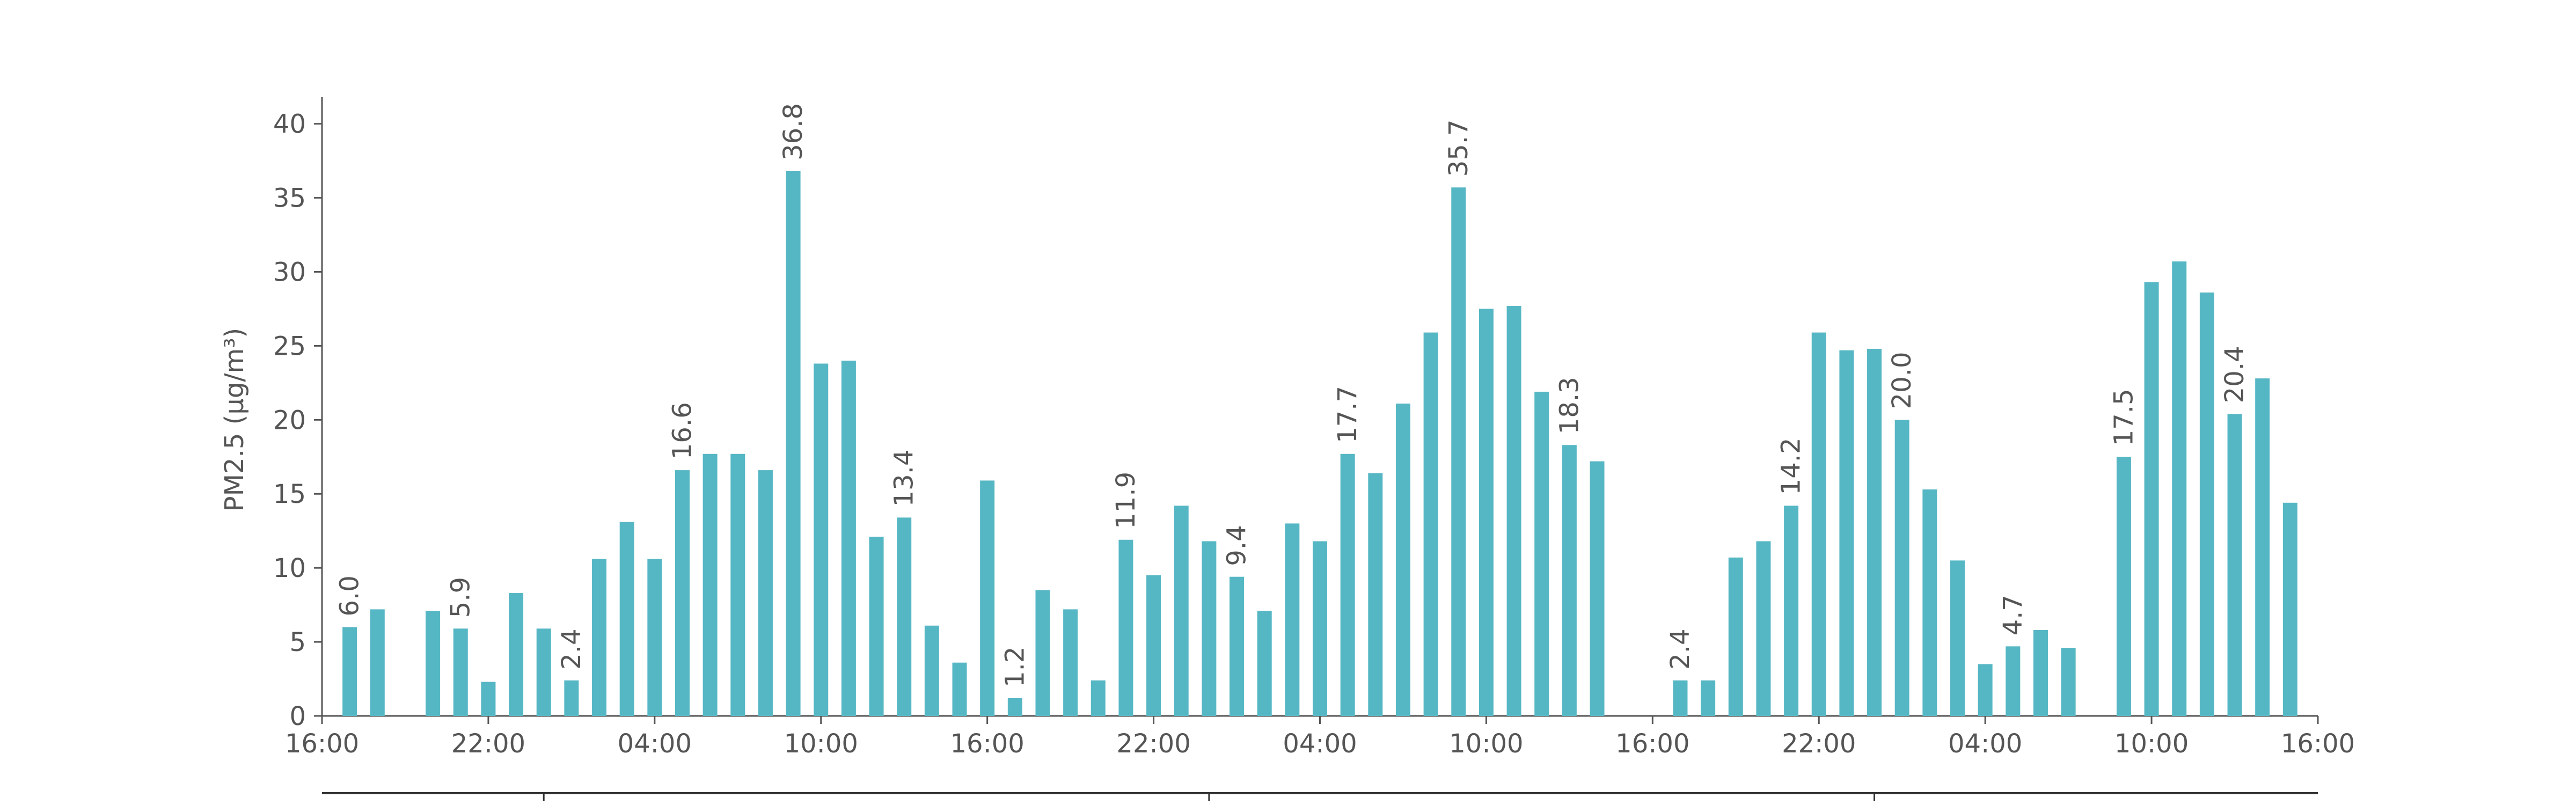 The width and height of the screenshot is (2576, 805). Describe the element at coordinates (793, 131) in the screenshot. I see `data-label: 36.8` at that location.